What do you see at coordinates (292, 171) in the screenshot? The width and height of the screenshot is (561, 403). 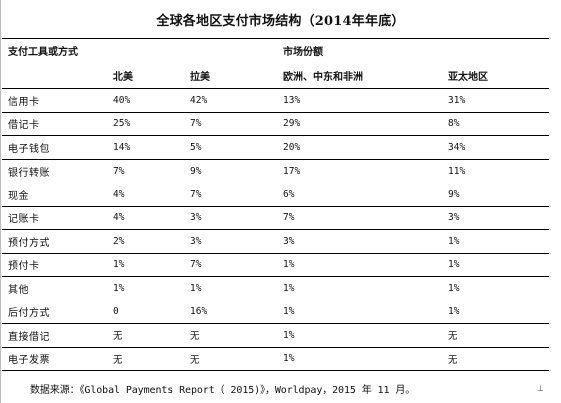 I see `emea-share: 17%` at bounding box center [292, 171].